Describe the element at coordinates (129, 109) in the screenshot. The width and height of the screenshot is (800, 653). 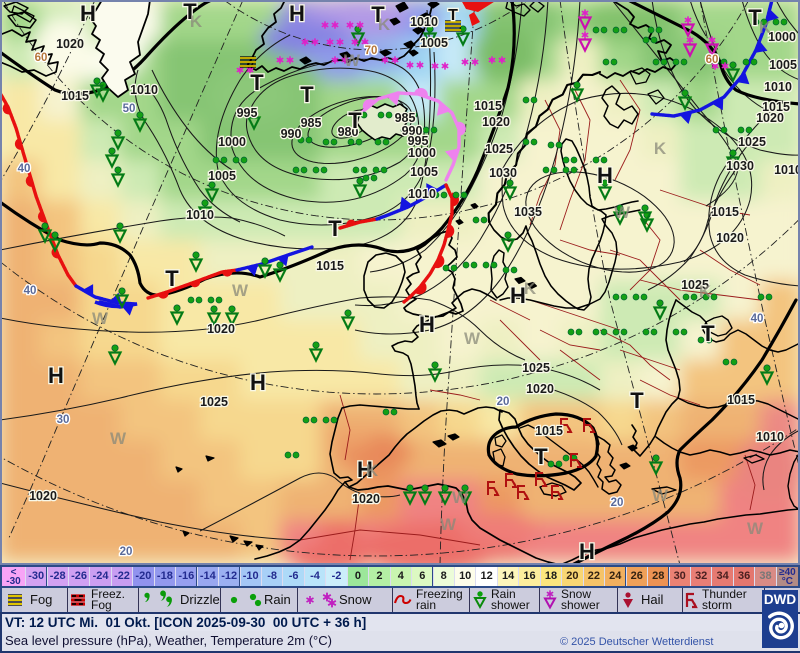
I see `svg-text: 50` at that location.